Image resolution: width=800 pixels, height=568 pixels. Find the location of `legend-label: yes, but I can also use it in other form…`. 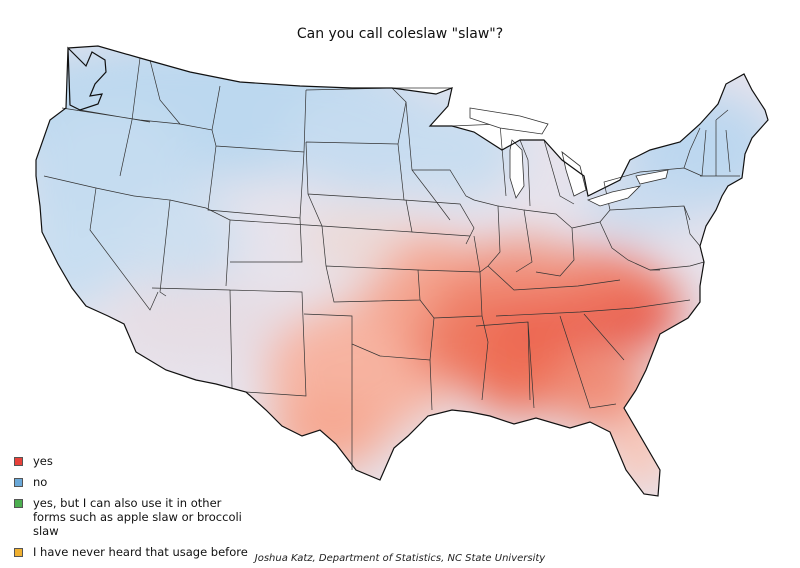

legend-label: yes, but I can also use it in other form… is located at coordinates (137, 517).